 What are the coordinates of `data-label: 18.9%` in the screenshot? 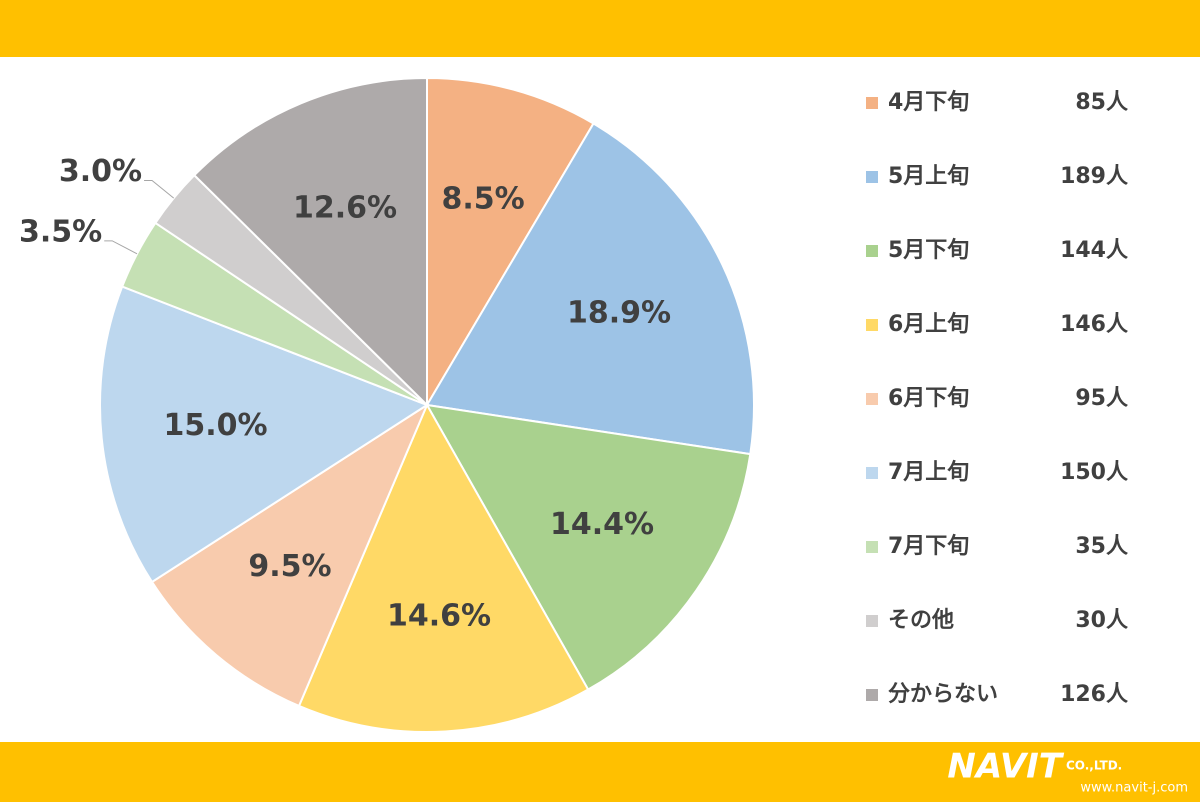 It's located at (619, 312).